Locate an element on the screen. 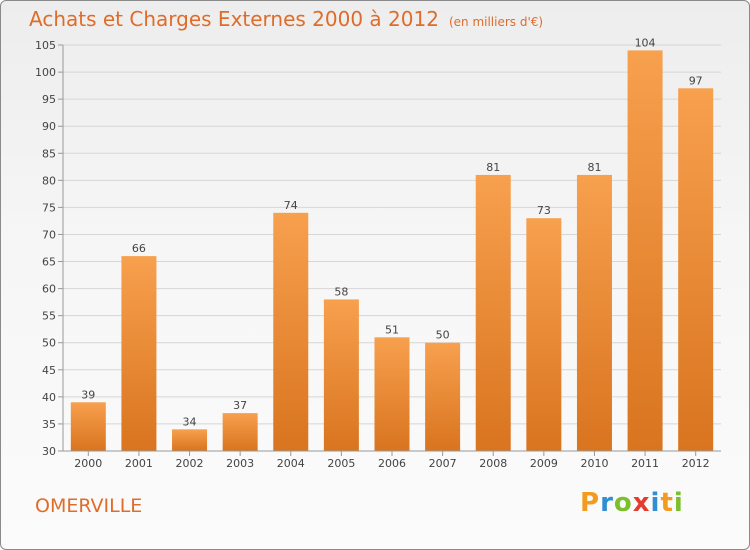  x-tick-label: 2012 is located at coordinates (696, 463).